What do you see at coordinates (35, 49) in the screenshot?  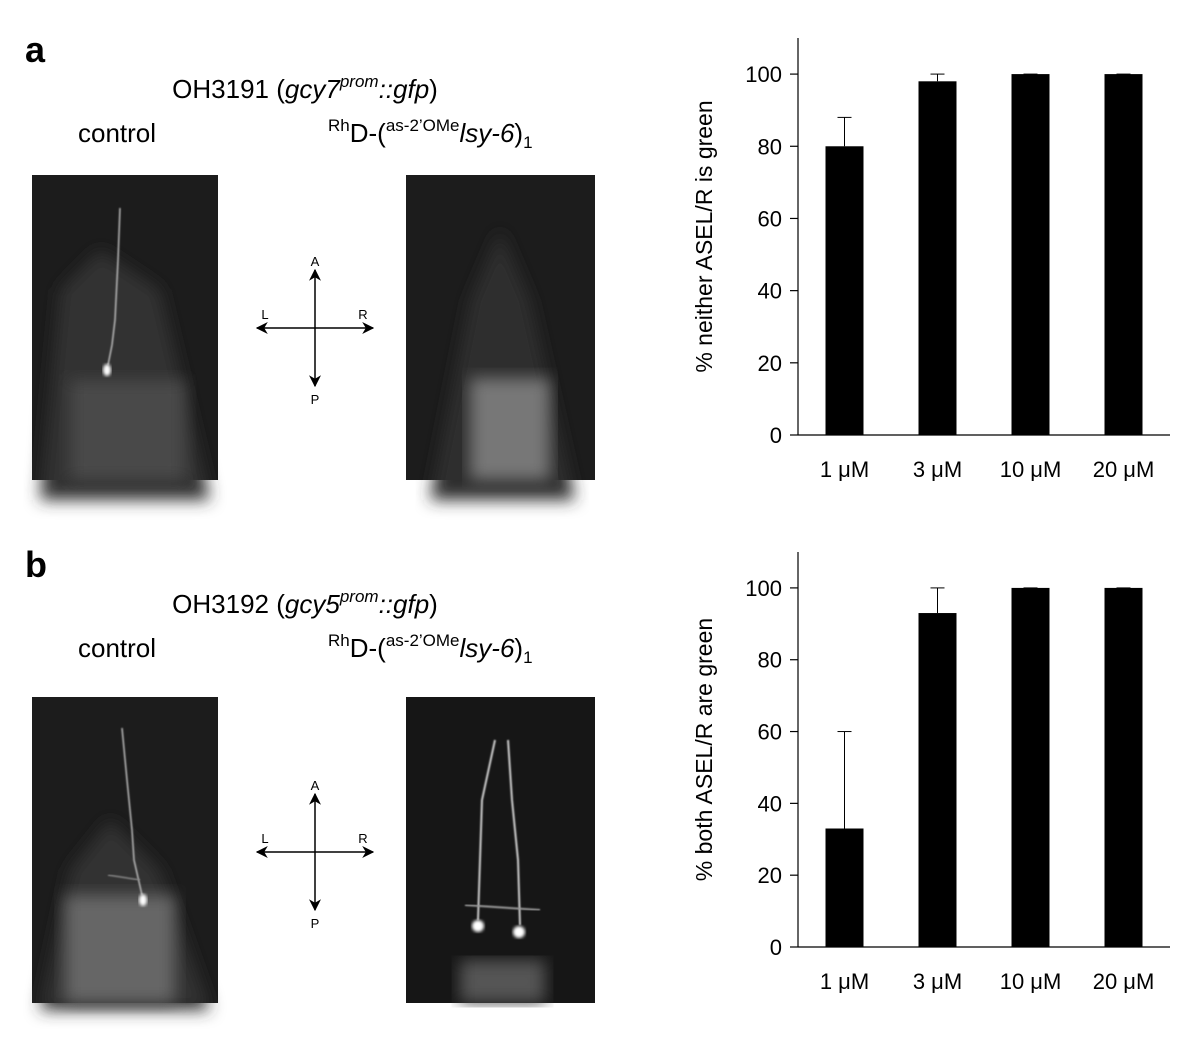 I see `panel-label: a` at bounding box center [35, 49].